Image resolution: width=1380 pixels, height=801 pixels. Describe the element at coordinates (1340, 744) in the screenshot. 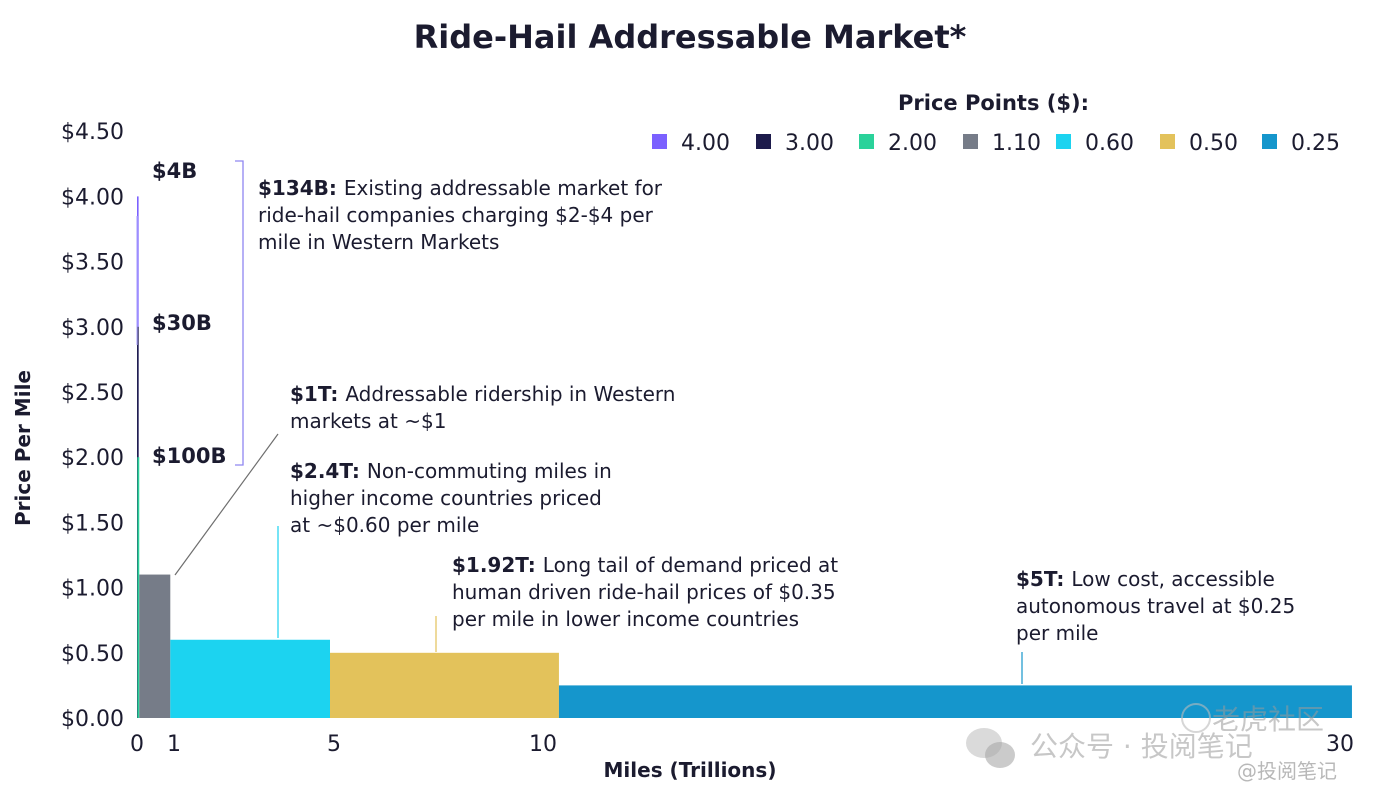

I see `x-tick-label: 30` at that location.